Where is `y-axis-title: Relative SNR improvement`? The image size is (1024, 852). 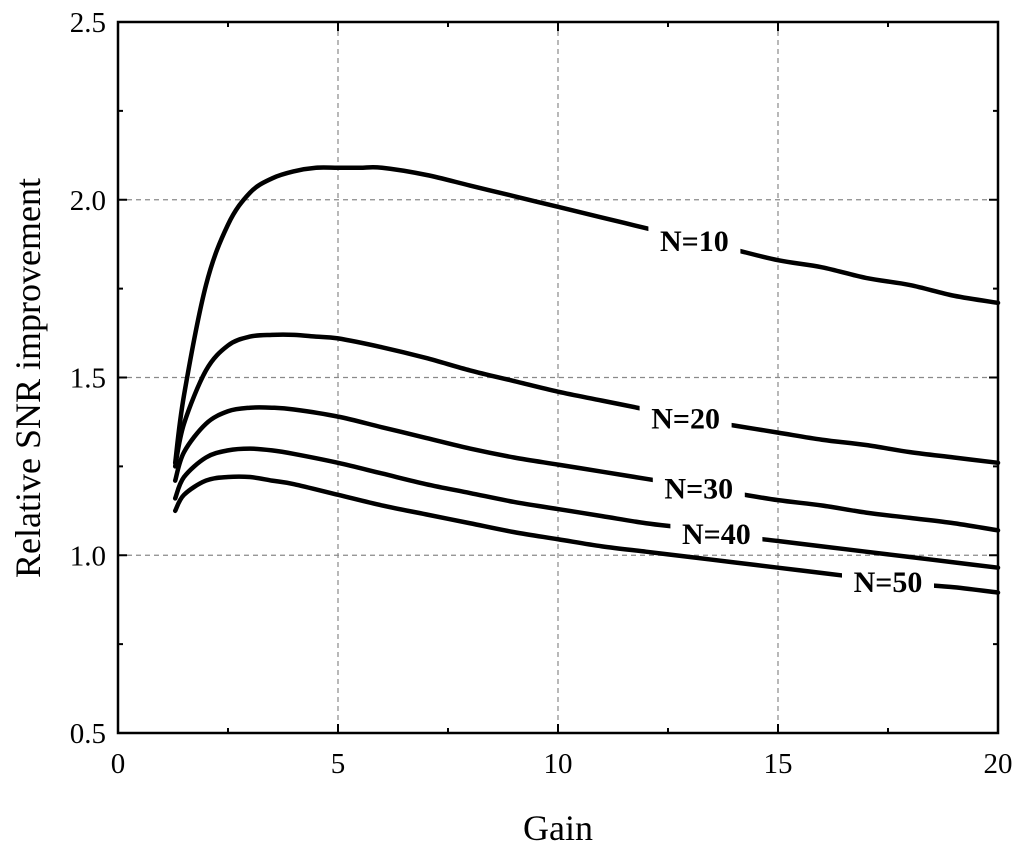 y-axis-title: Relative SNR improvement is located at coordinates (28, 378).